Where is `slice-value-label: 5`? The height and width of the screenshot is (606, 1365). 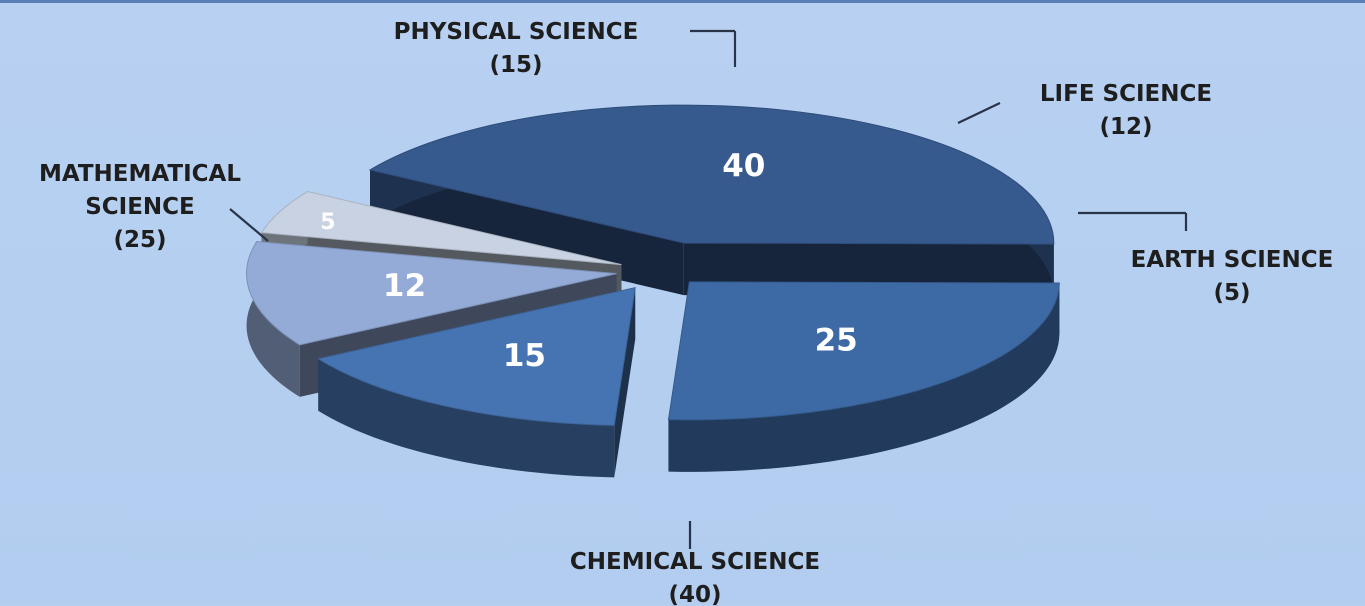 slice-value-label: 5 is located at coordinates (327, 222).